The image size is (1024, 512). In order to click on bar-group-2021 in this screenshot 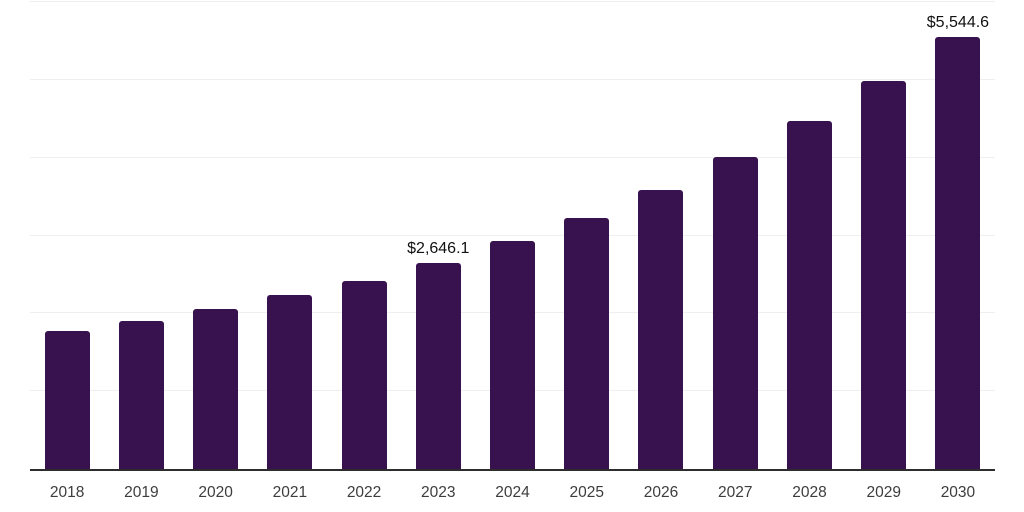, I will do `click(290, 235)`.